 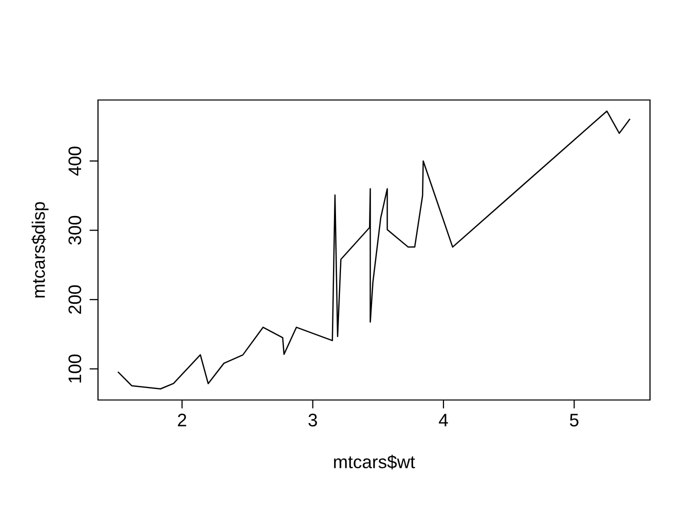 What do you see at coordinates (75, 368) in the screenshot?
I see `y-tick-label: 100` at bounding box center [75, 368].